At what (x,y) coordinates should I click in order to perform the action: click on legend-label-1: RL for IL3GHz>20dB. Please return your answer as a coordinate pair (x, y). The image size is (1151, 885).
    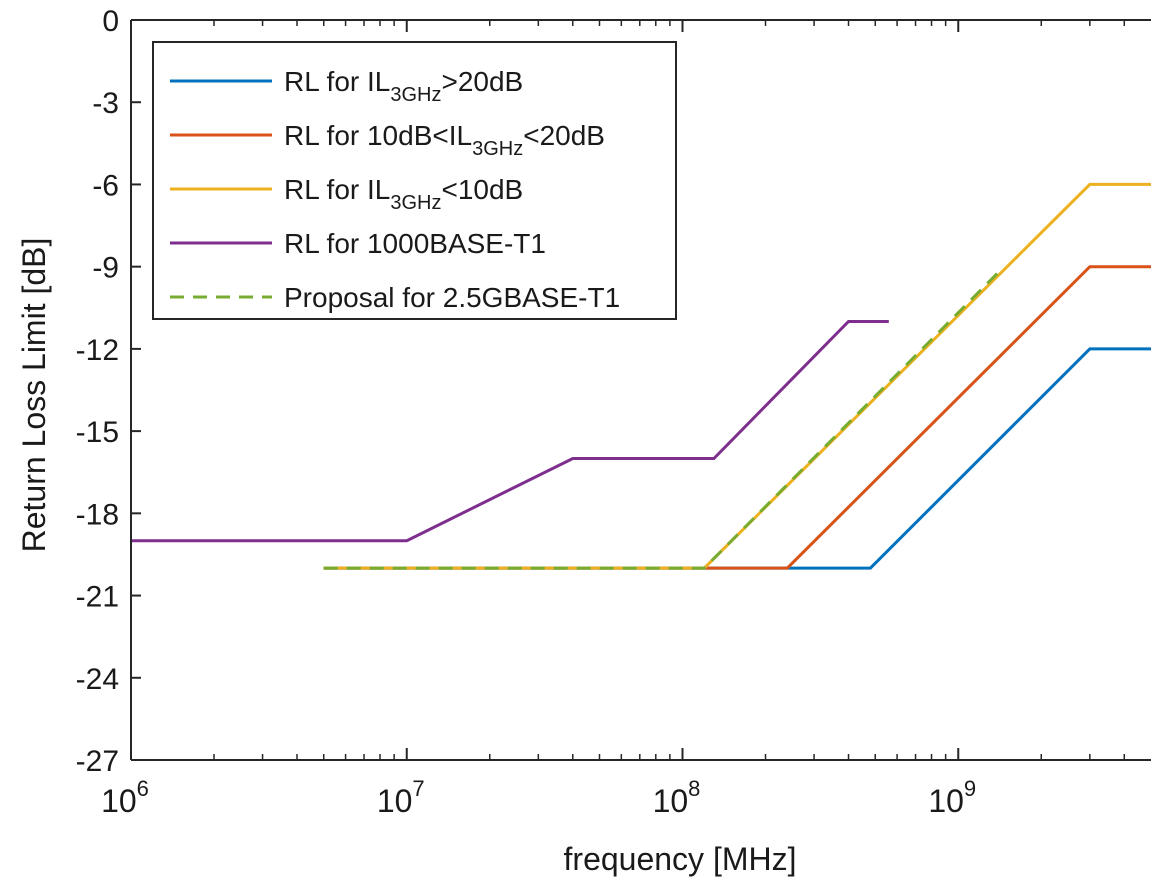
    Looking at the image, I should click on (403, 86).